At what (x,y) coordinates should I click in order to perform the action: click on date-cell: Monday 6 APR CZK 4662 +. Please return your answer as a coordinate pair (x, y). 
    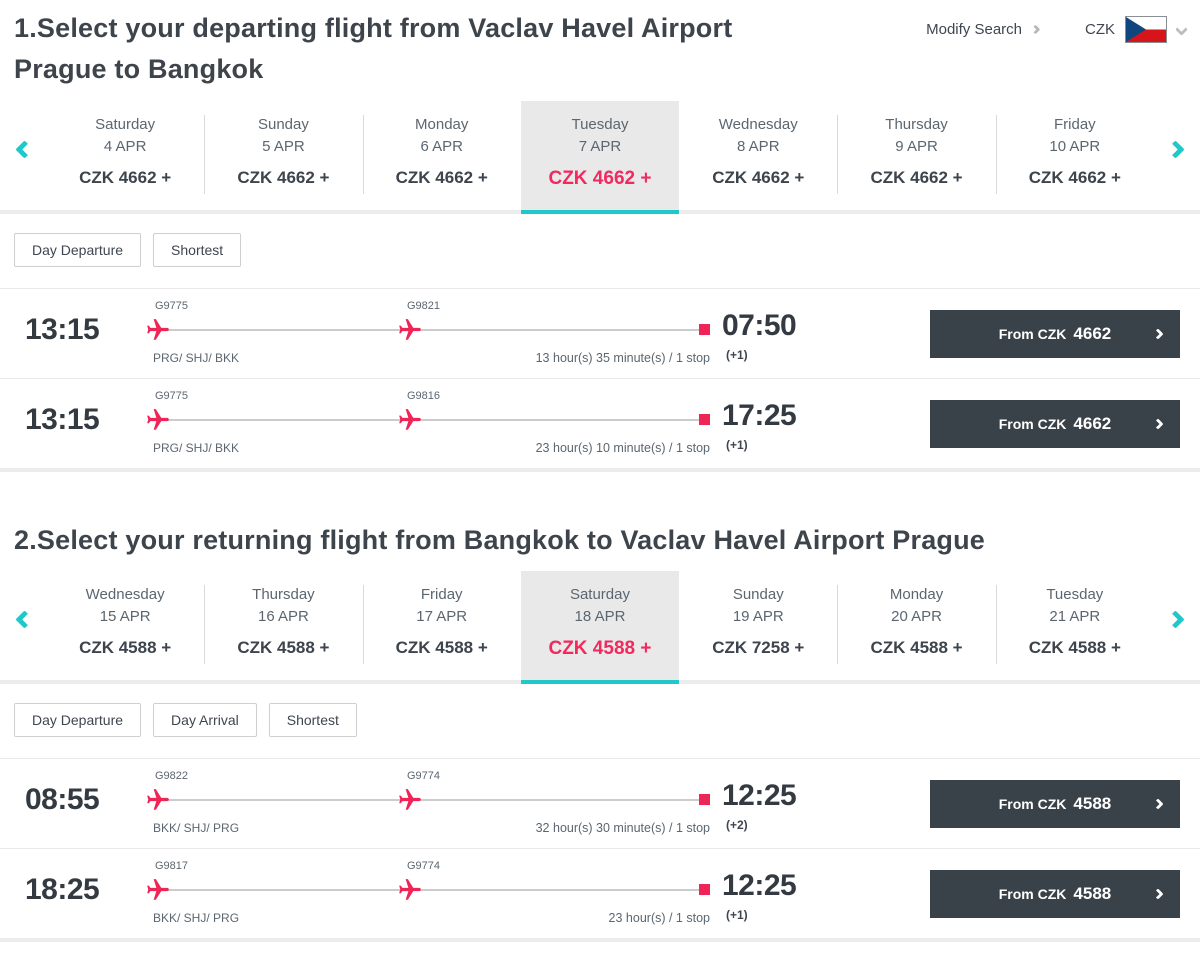
    Looking at the image, I should click on (441, 155).